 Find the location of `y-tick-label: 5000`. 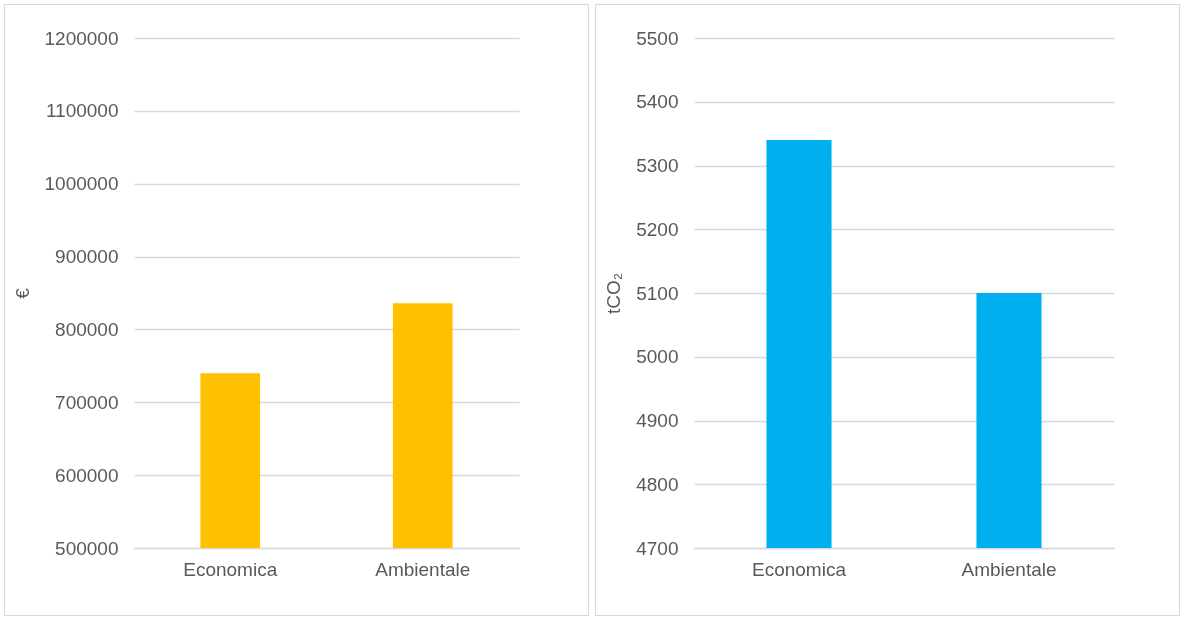

y-tick-label: 5000 is located at coordinates (657, 357).